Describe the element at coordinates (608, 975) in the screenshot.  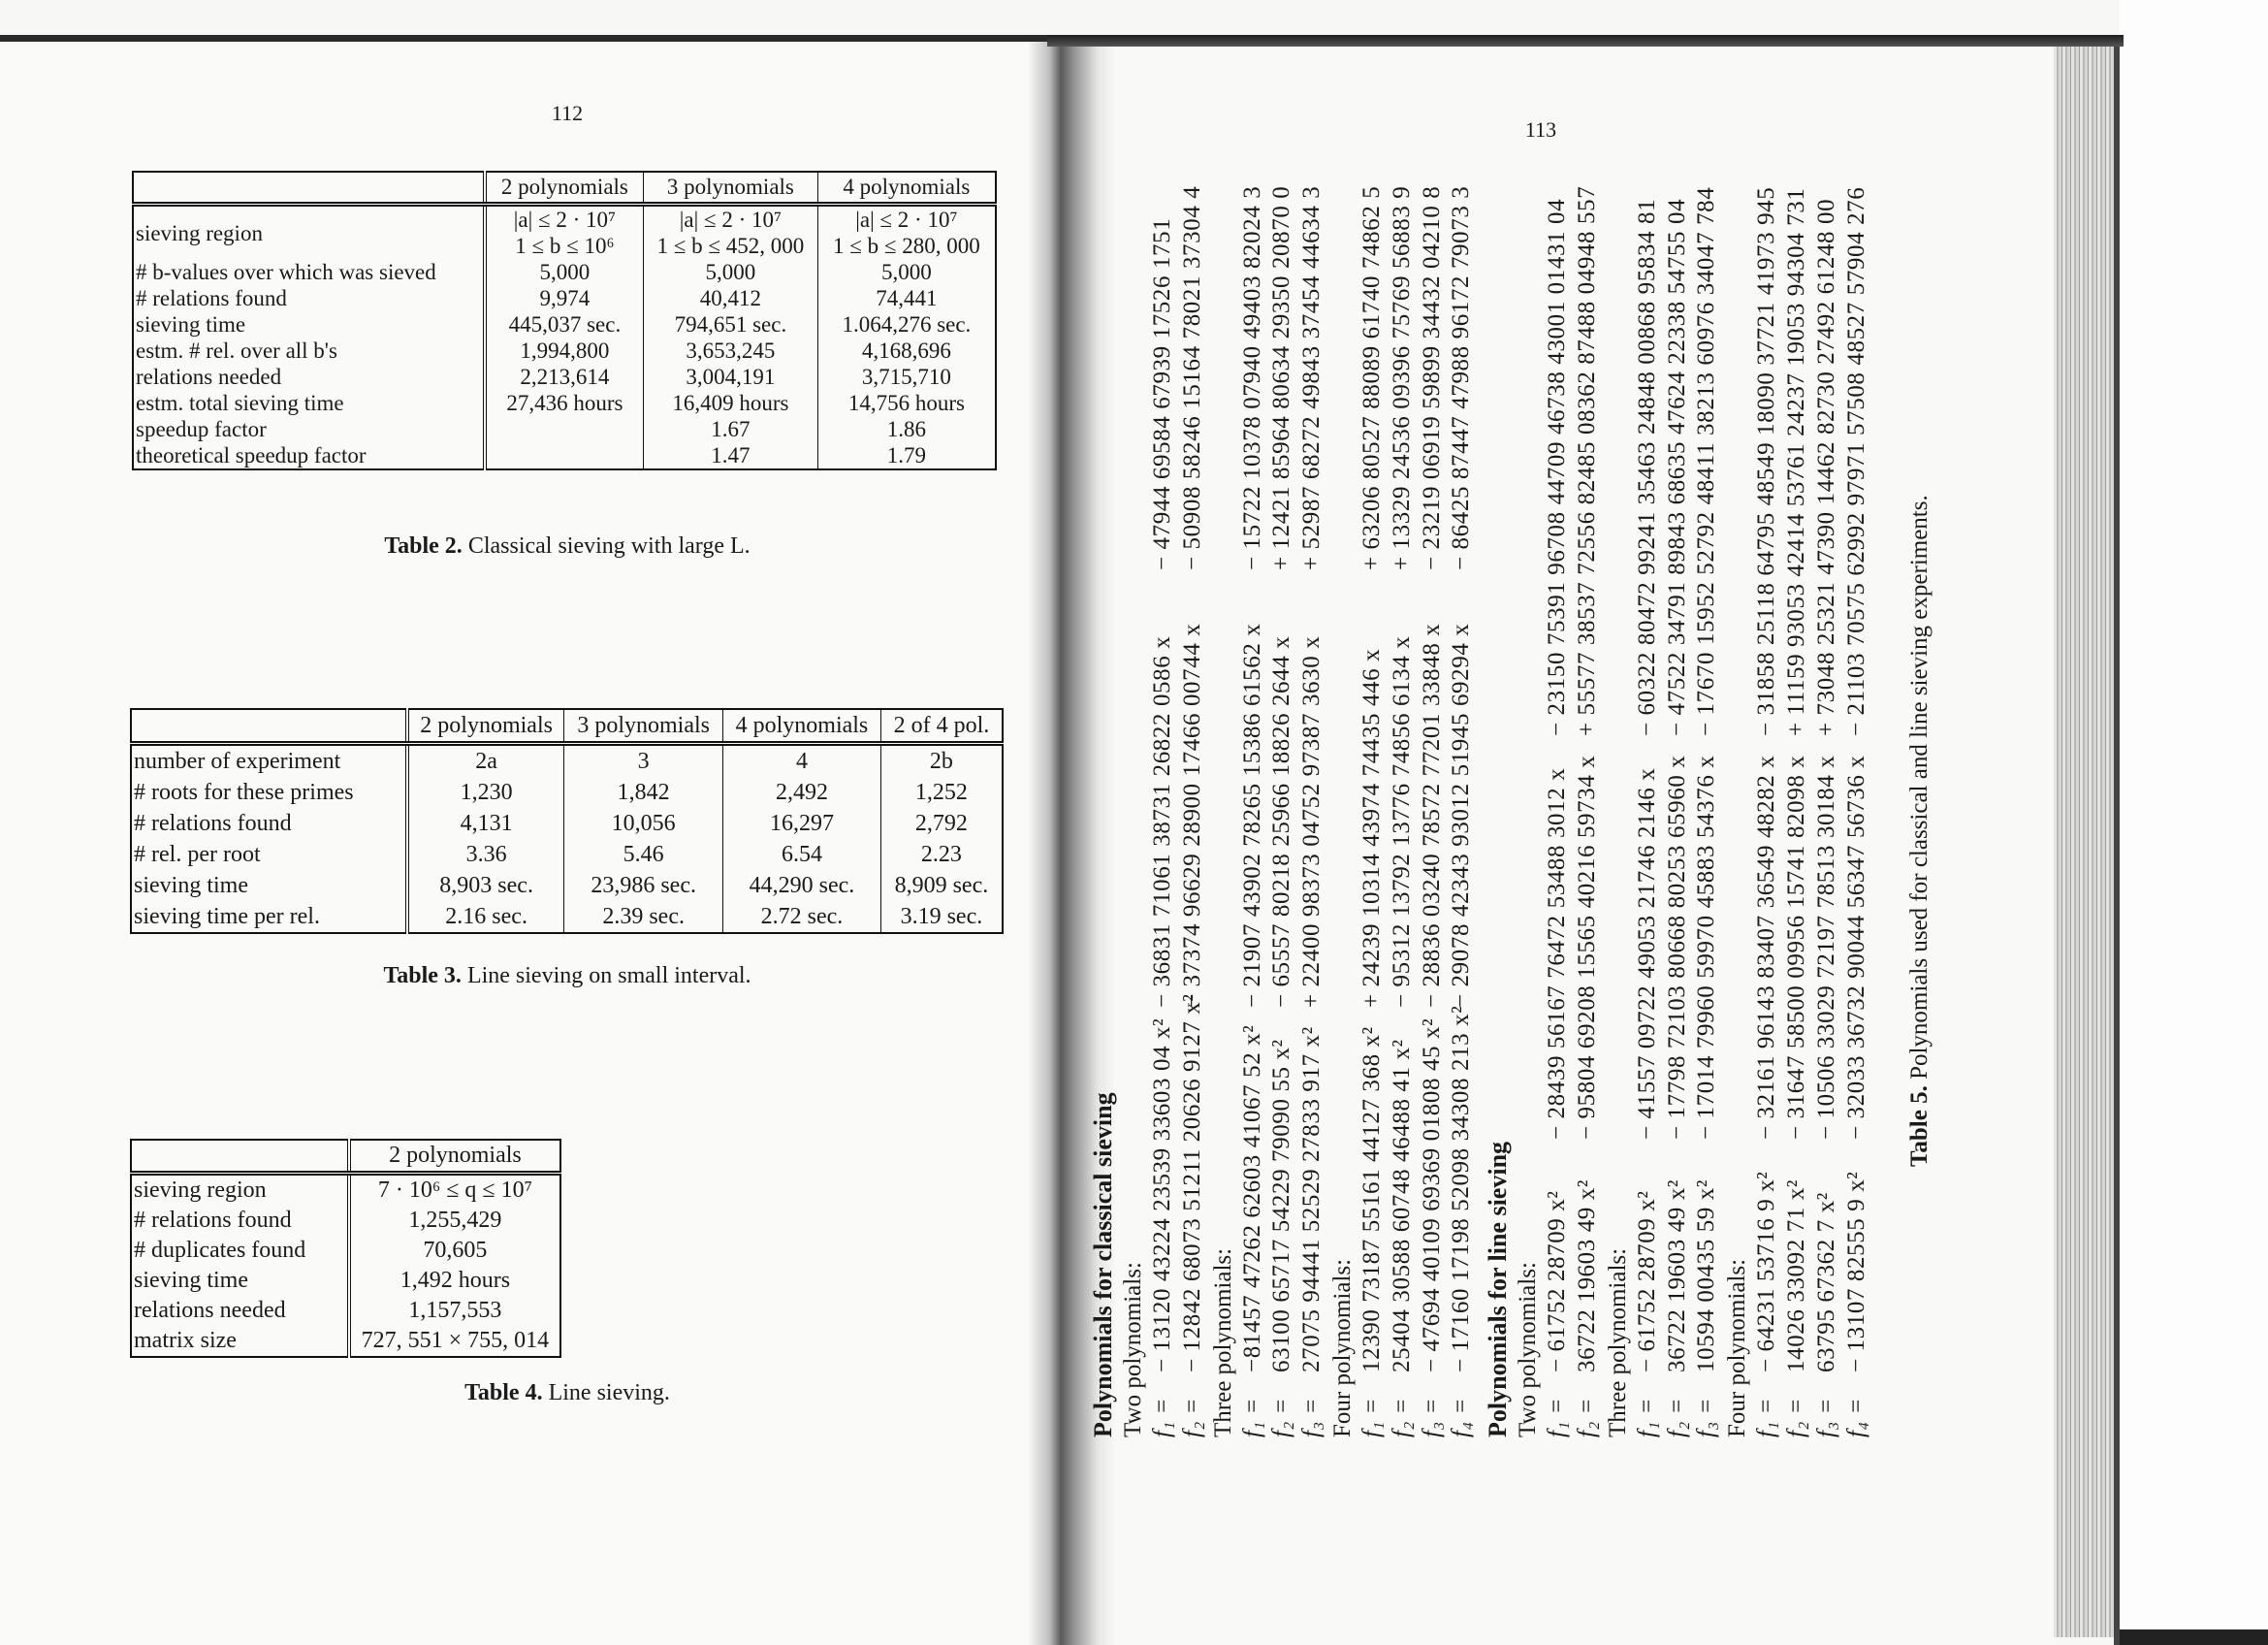
I see `caption-text: Line sieving on small interval.` at that location.